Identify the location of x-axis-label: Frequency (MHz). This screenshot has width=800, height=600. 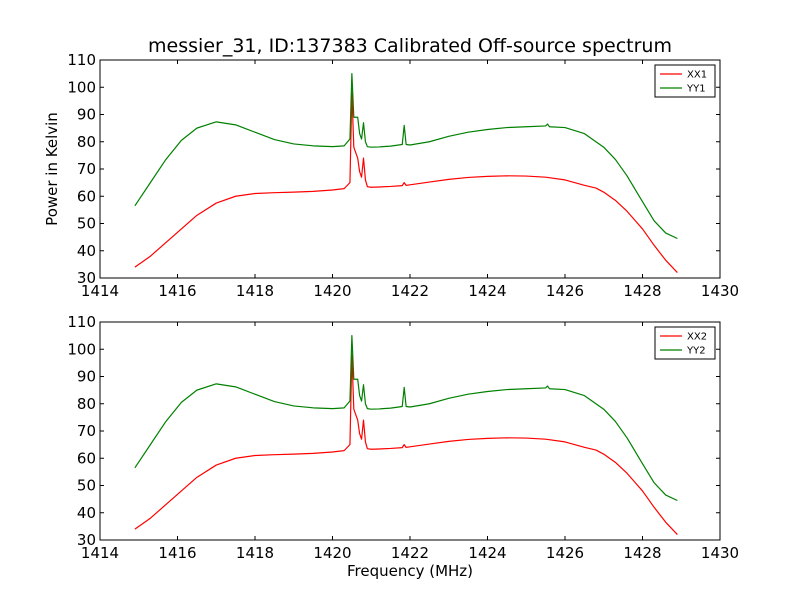
(410, 571).